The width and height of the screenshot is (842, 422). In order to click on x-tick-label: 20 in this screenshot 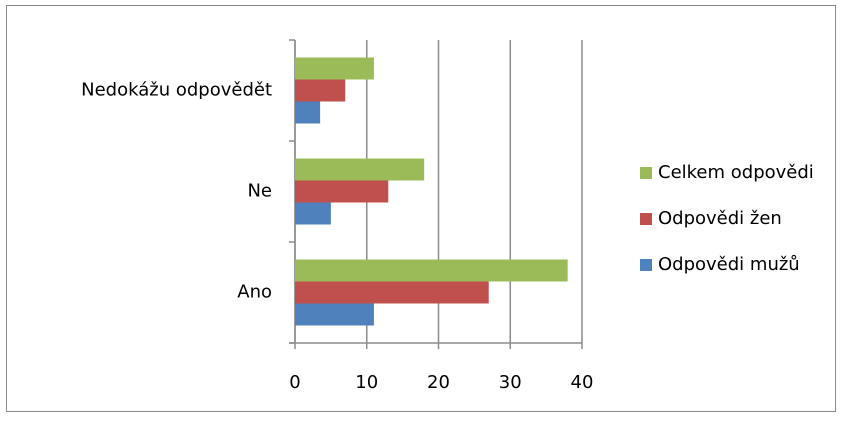, I will do `click(438, 382)`.